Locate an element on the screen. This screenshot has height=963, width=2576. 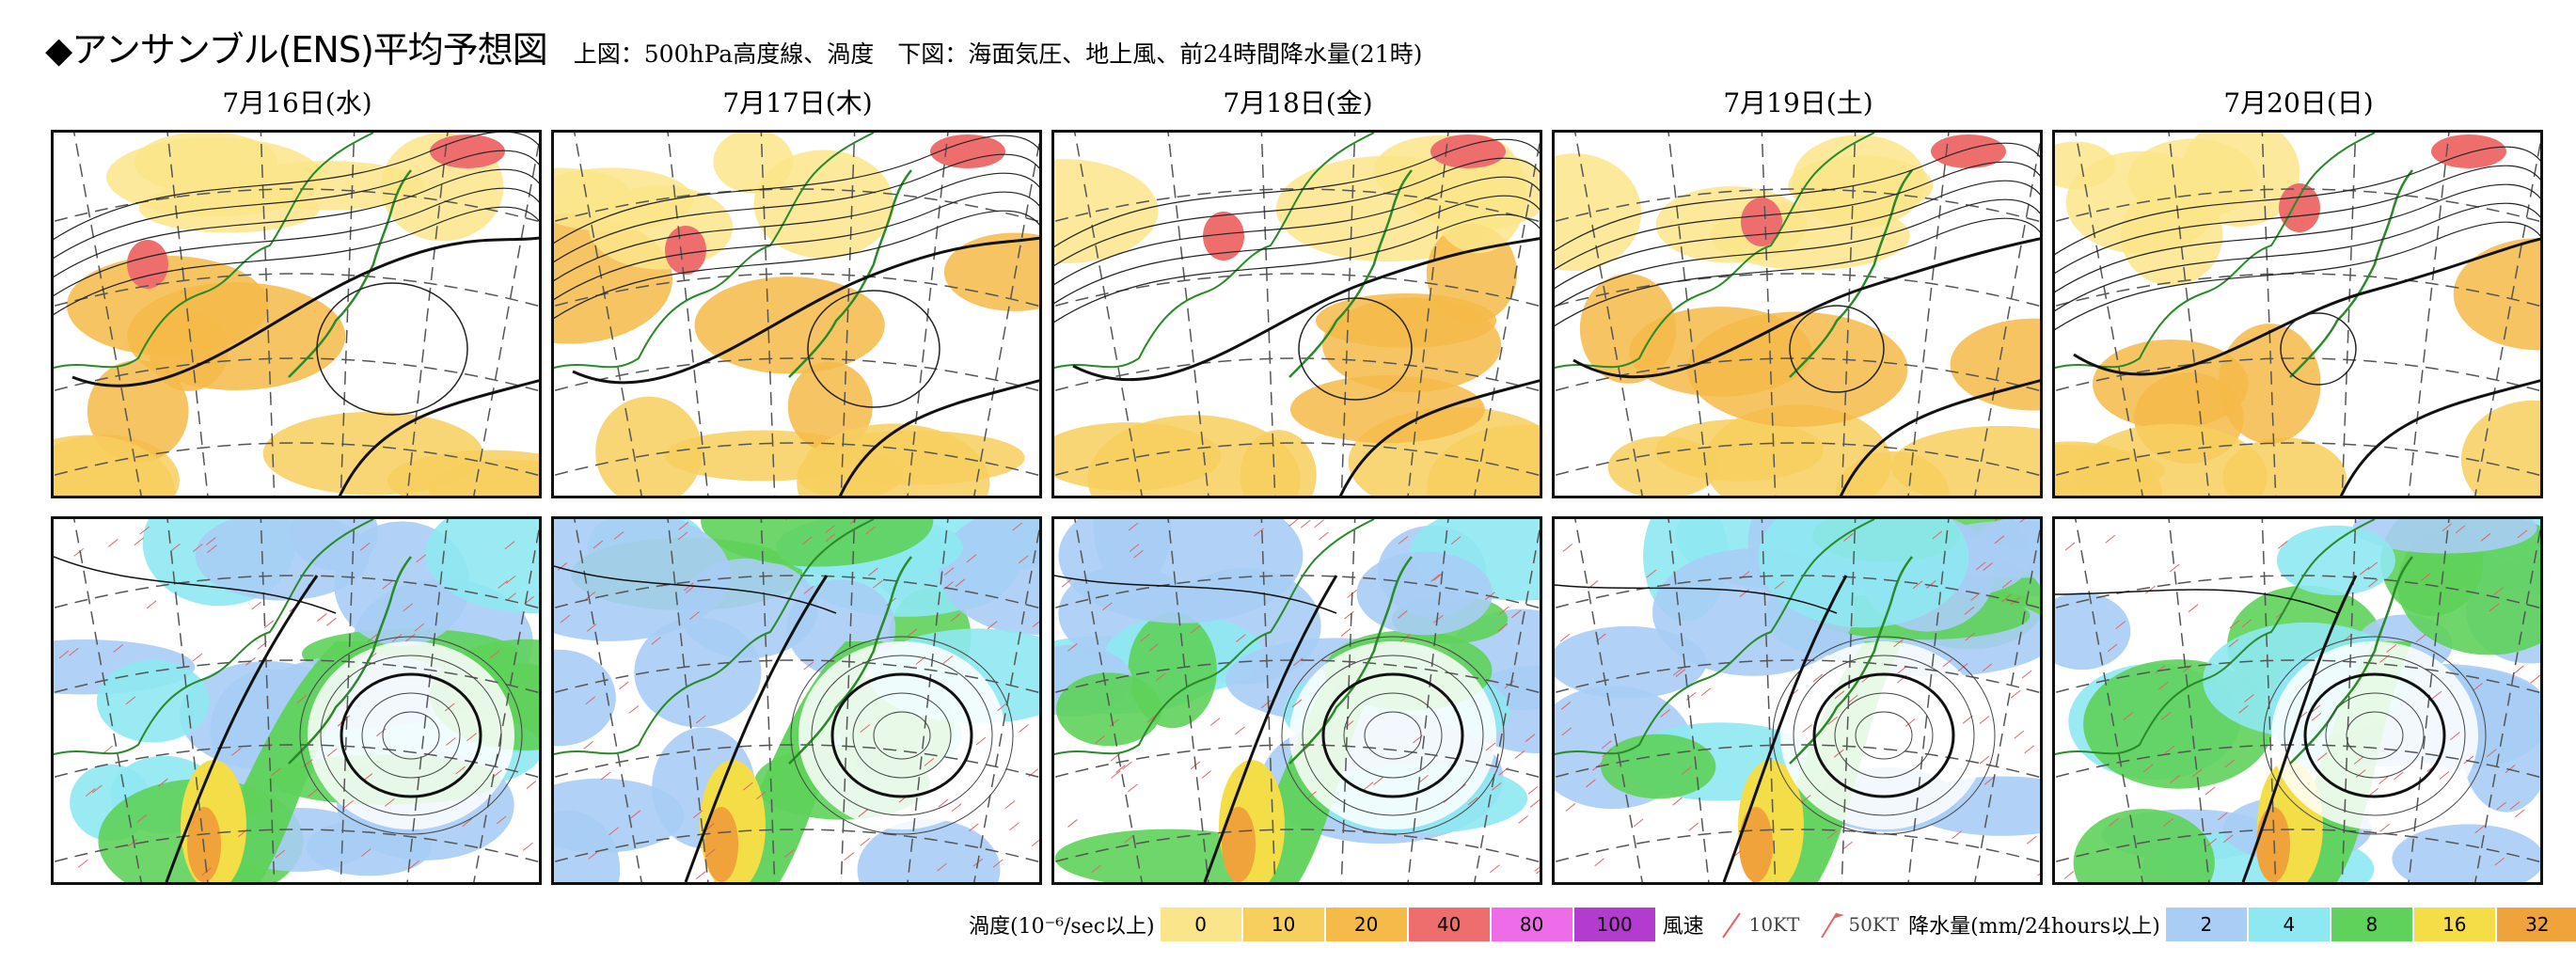
vorticity-swatch-10: 10 is located at coordinates (1284, 924).